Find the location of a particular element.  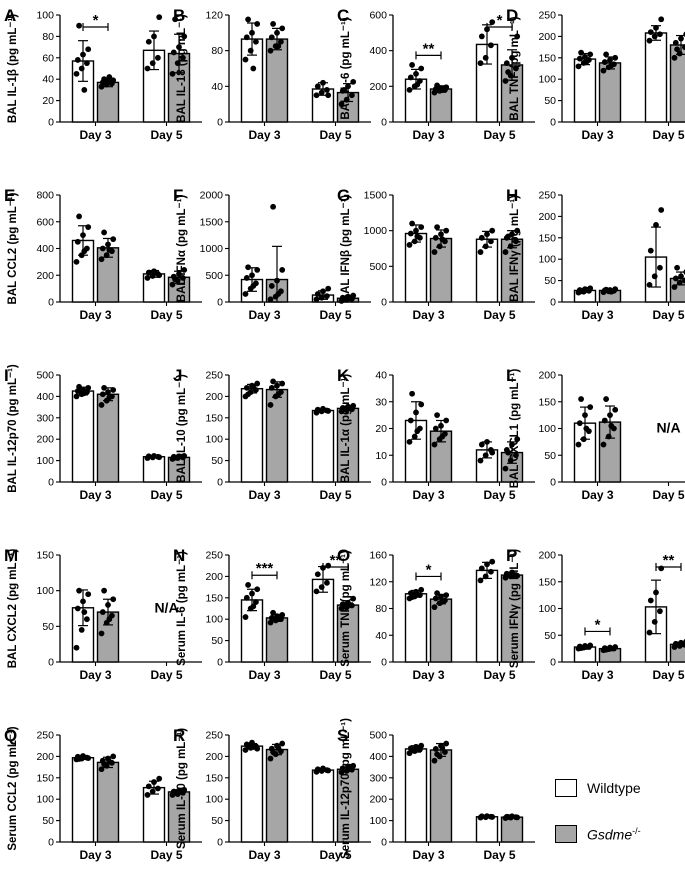

significance-label: ** is located at coordinates (429, 48).